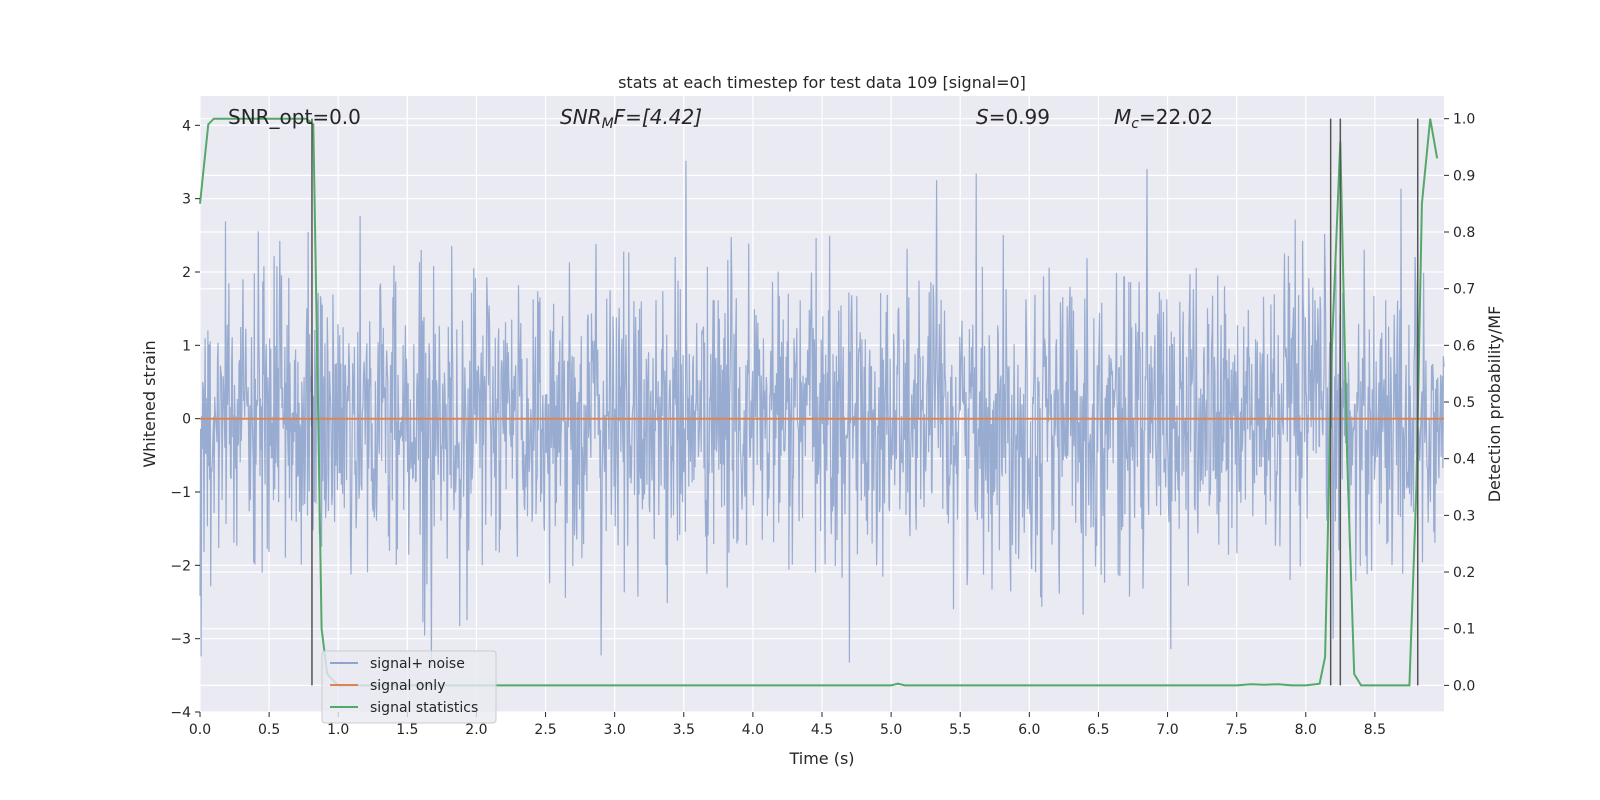 This screenshot has width=1600, height=800. Describe the element at coordinates (186, 200) in the screenshot. I see `y-tick-label-3: 3` at that location.